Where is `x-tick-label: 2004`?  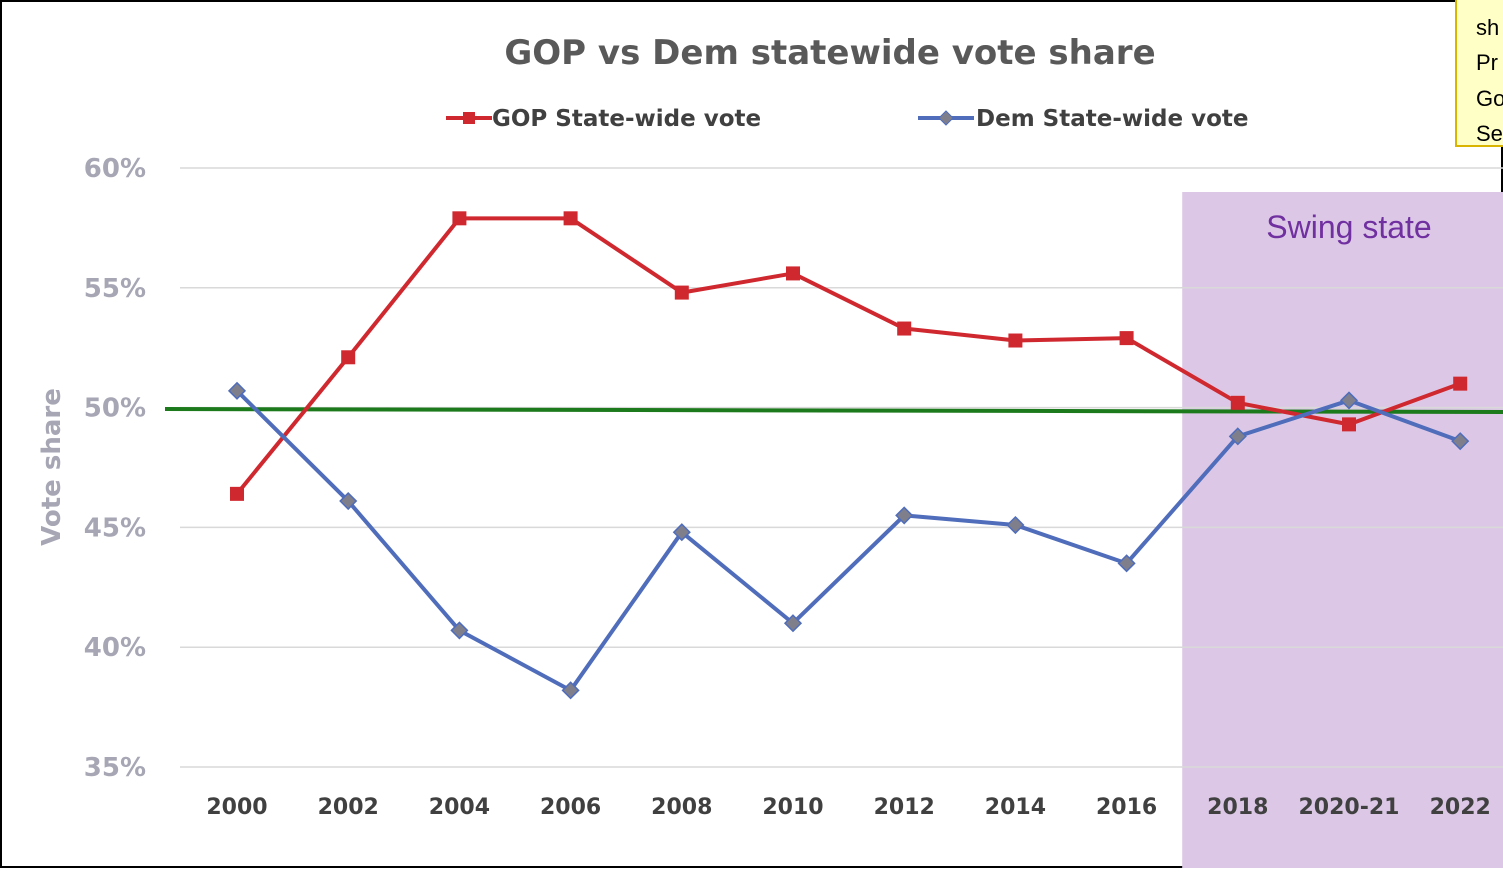 x-tick-label: 2004 is located at coordinates (459, 807).